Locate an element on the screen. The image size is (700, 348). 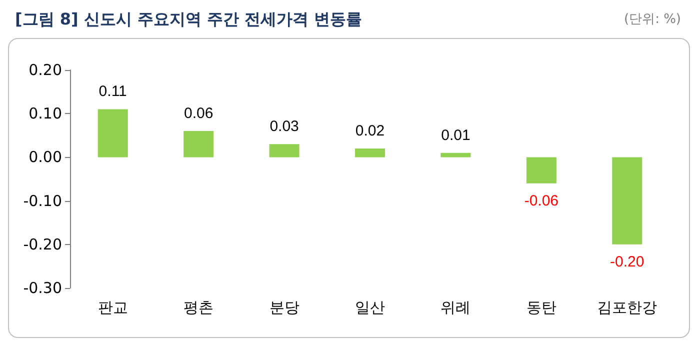
chart-title: [그림 8] 신도시 주요지역 주간 전세가격 변동률 is located at coordinates (188, 19).